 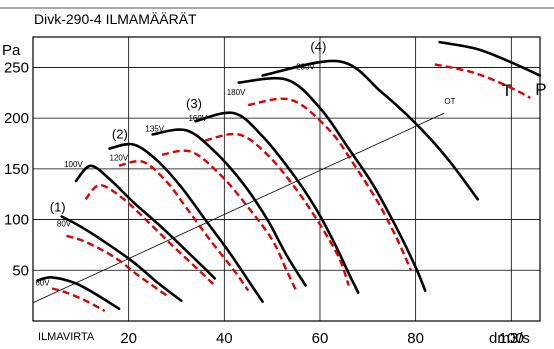 What do you see at coordinates (16, 220) in the screenshot?
I see `y-tick-label: 100` at bounding box center [16, 220].